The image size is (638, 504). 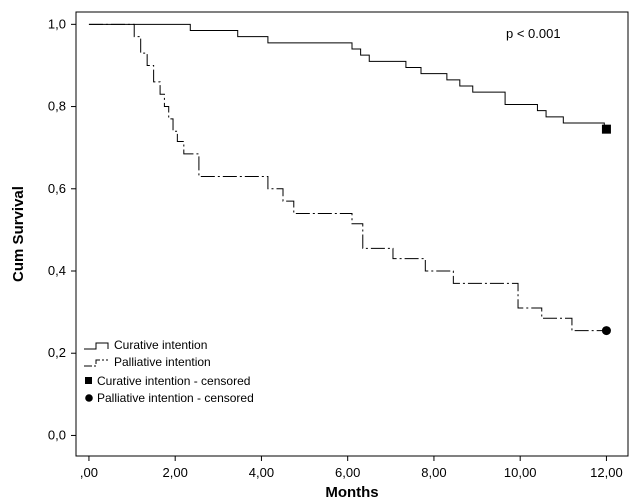 I want to click on x-axis-title: Months, so click(x=351, y=492).